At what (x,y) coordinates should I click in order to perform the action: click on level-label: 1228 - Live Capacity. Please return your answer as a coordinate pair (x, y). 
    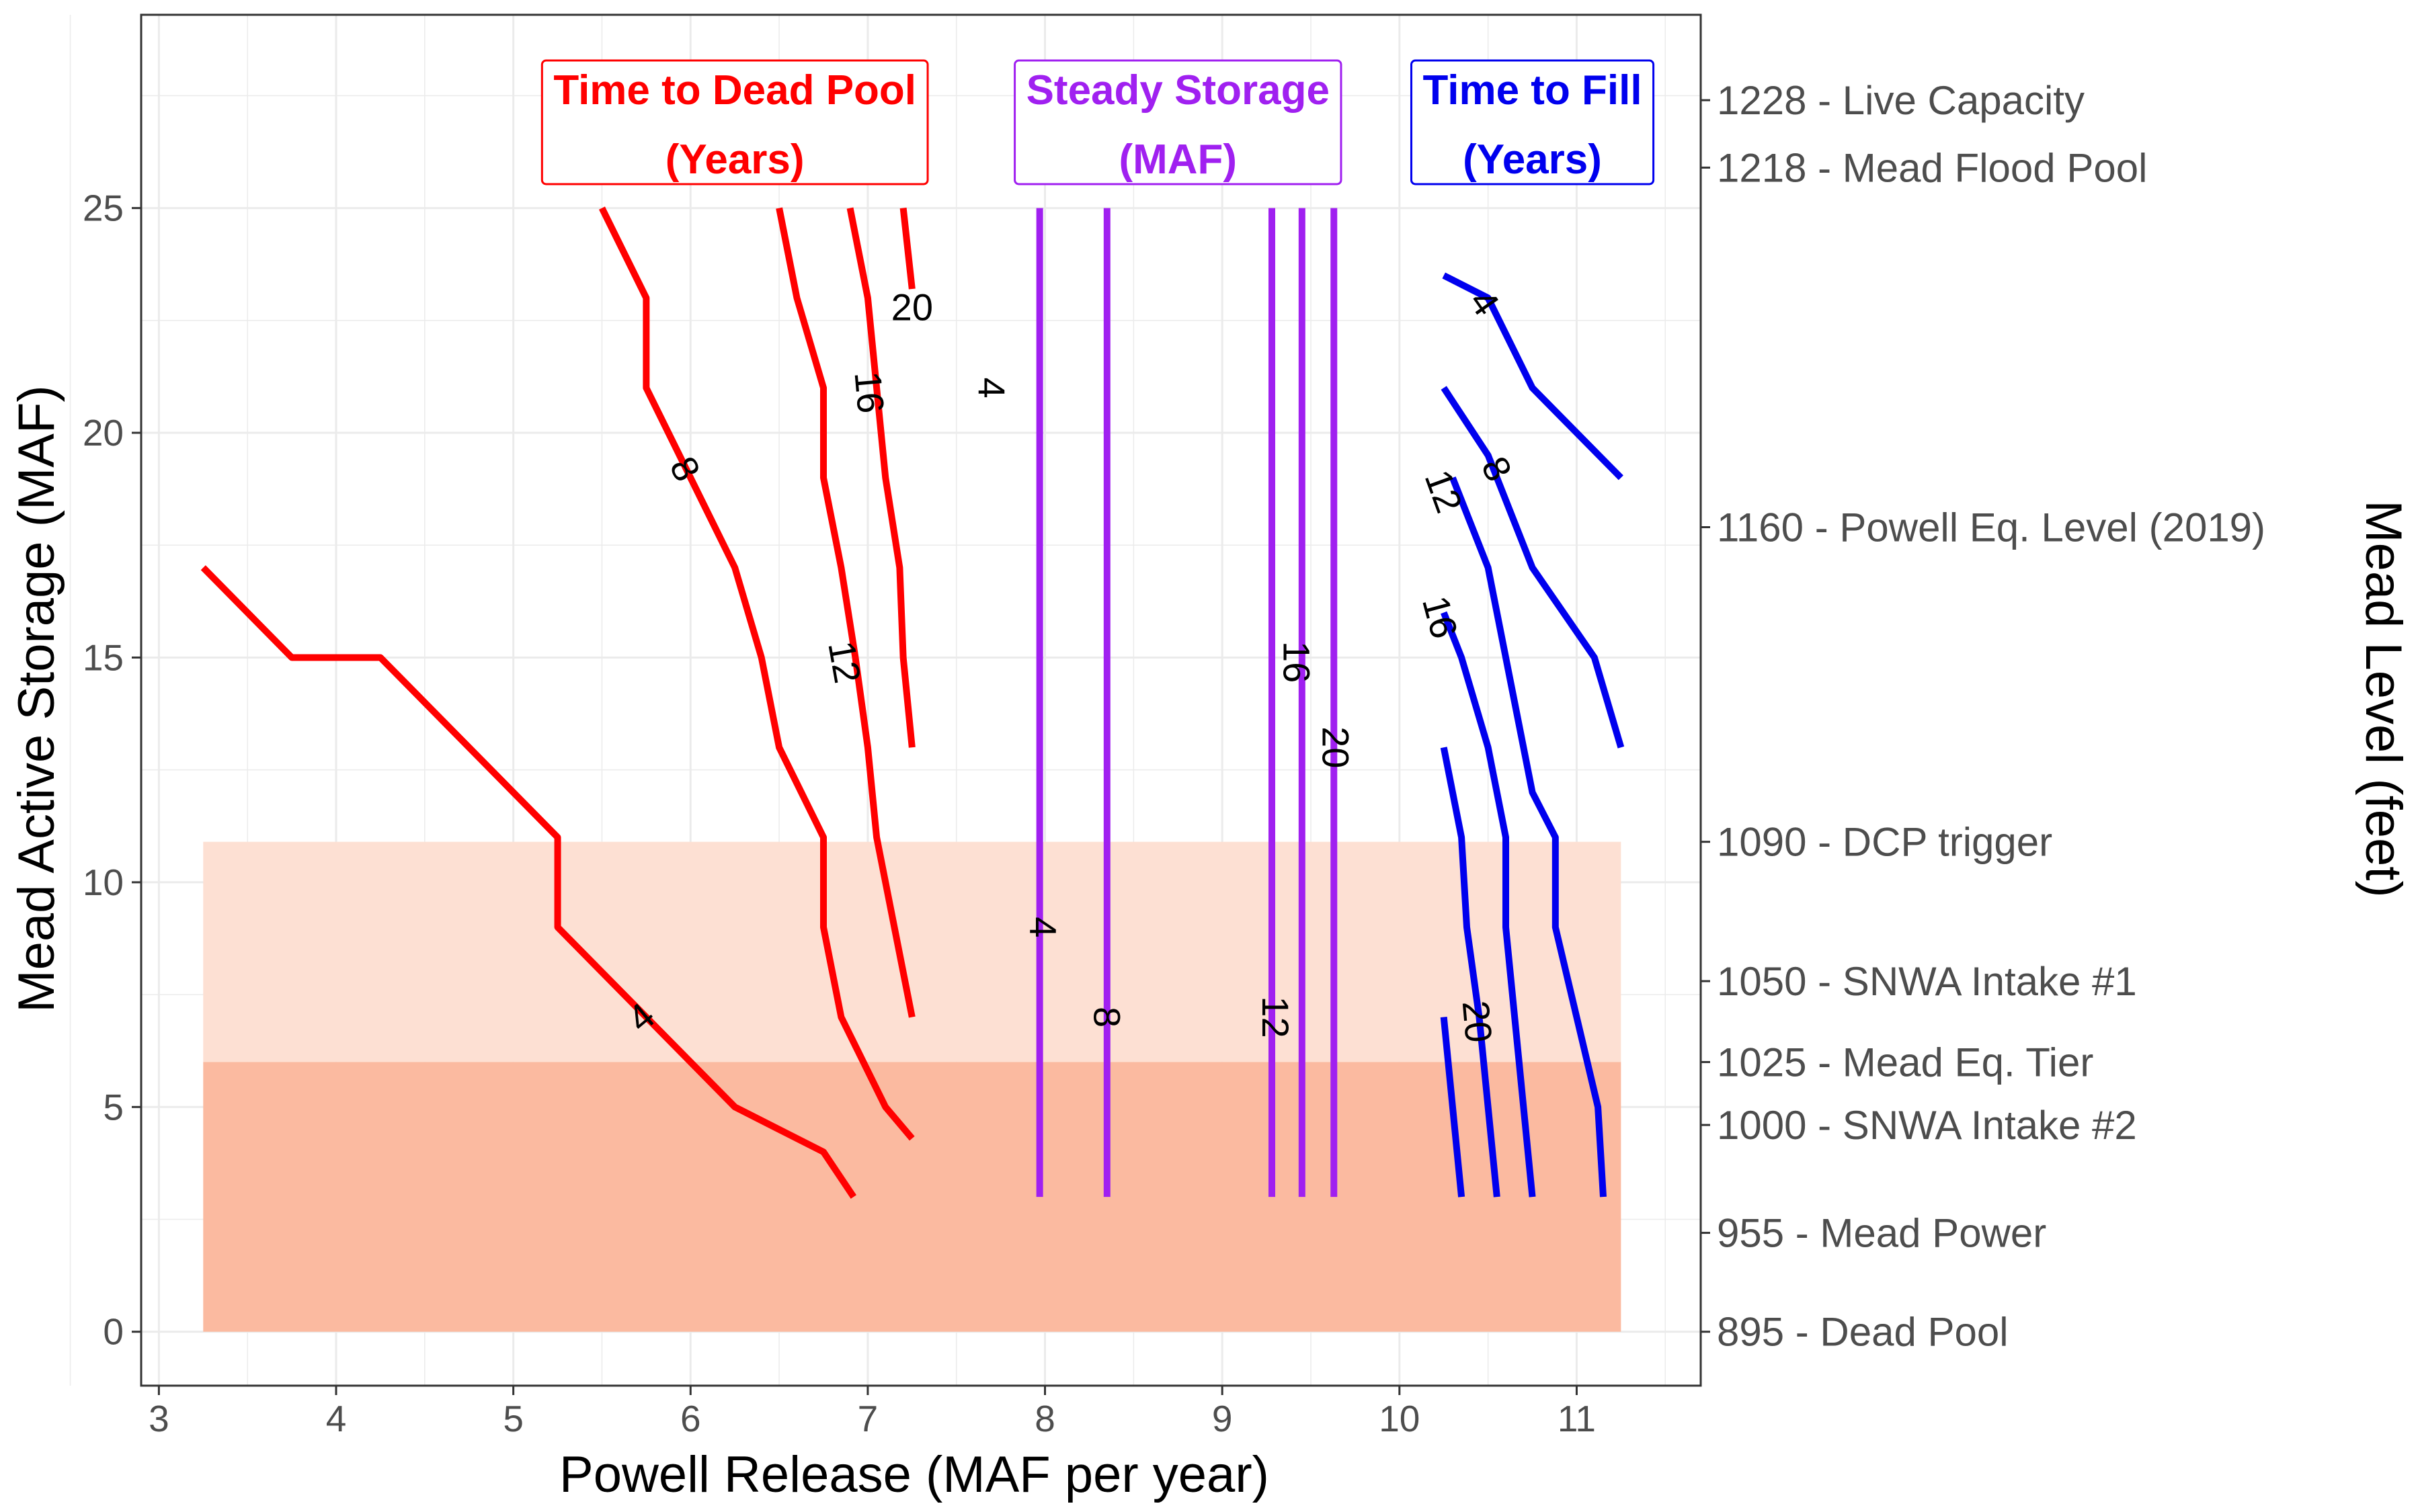
    Looking at the image, I should click on (1901, 101).